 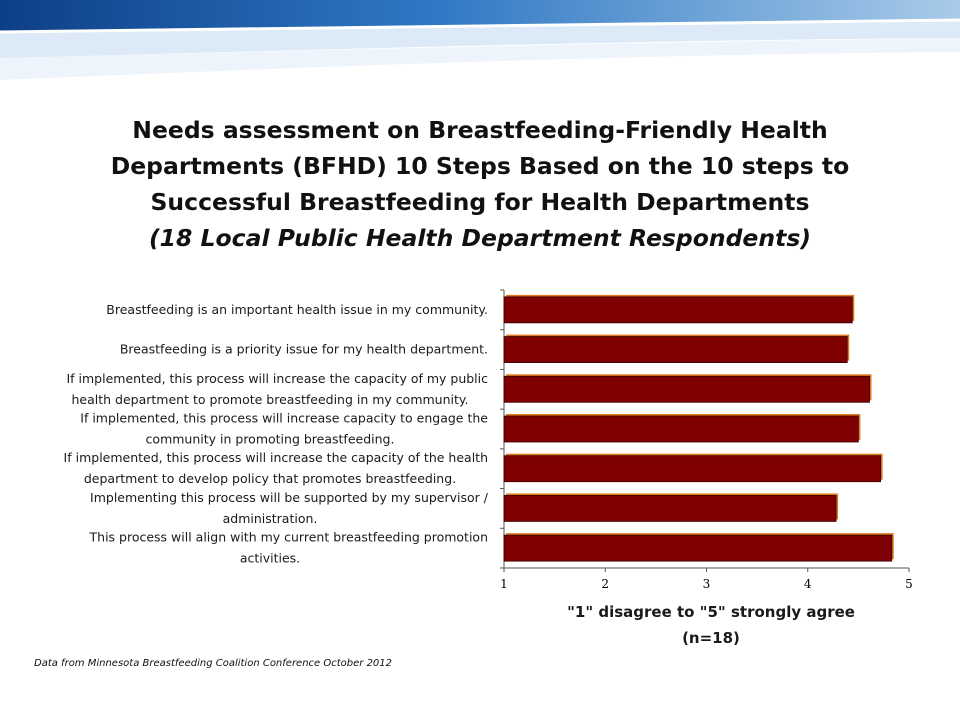 I want to click on x-tick-label: 1, so click(x=504, y=584).